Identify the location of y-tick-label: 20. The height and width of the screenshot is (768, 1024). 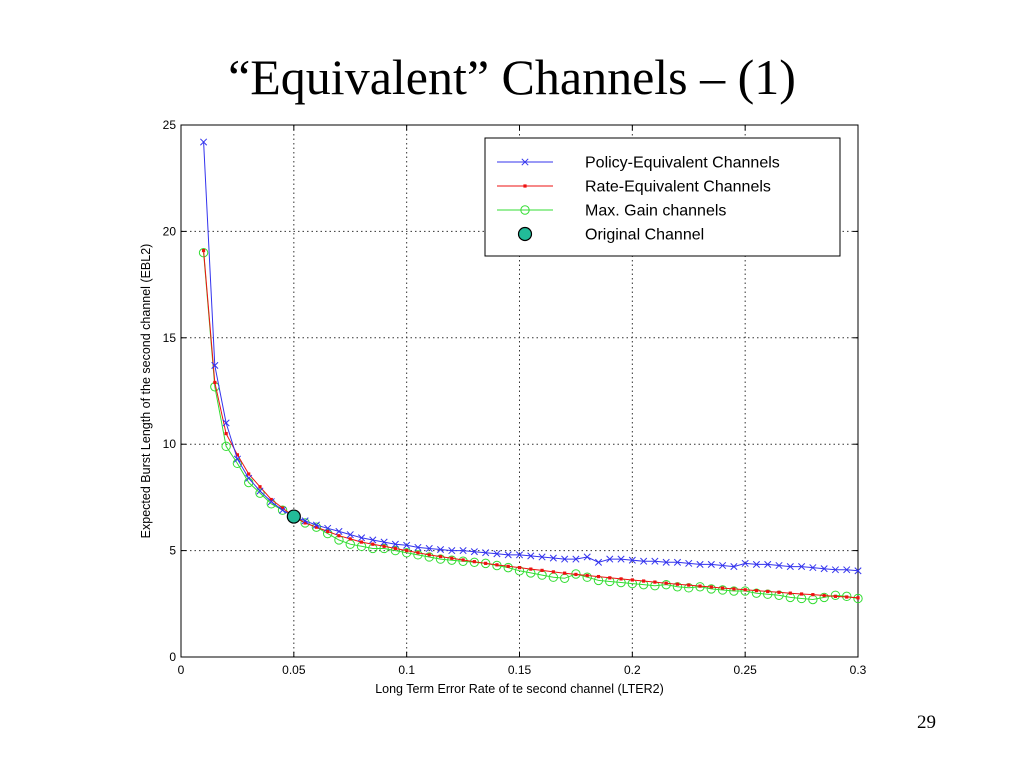
(170, 231).